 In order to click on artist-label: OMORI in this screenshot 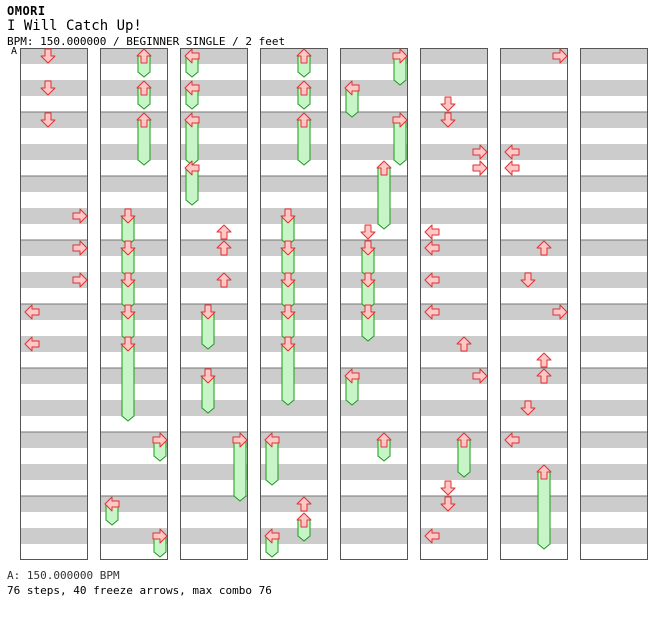, I will do `click(26, 11)`.